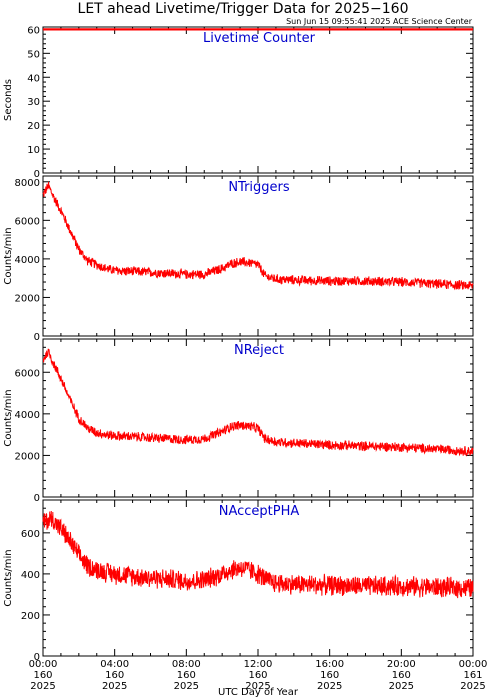 This screenshot has height=700, width=487. Describe the element at coordinates (33, 30) in the screenshot. I see `y-tick-label: 60` at that location.